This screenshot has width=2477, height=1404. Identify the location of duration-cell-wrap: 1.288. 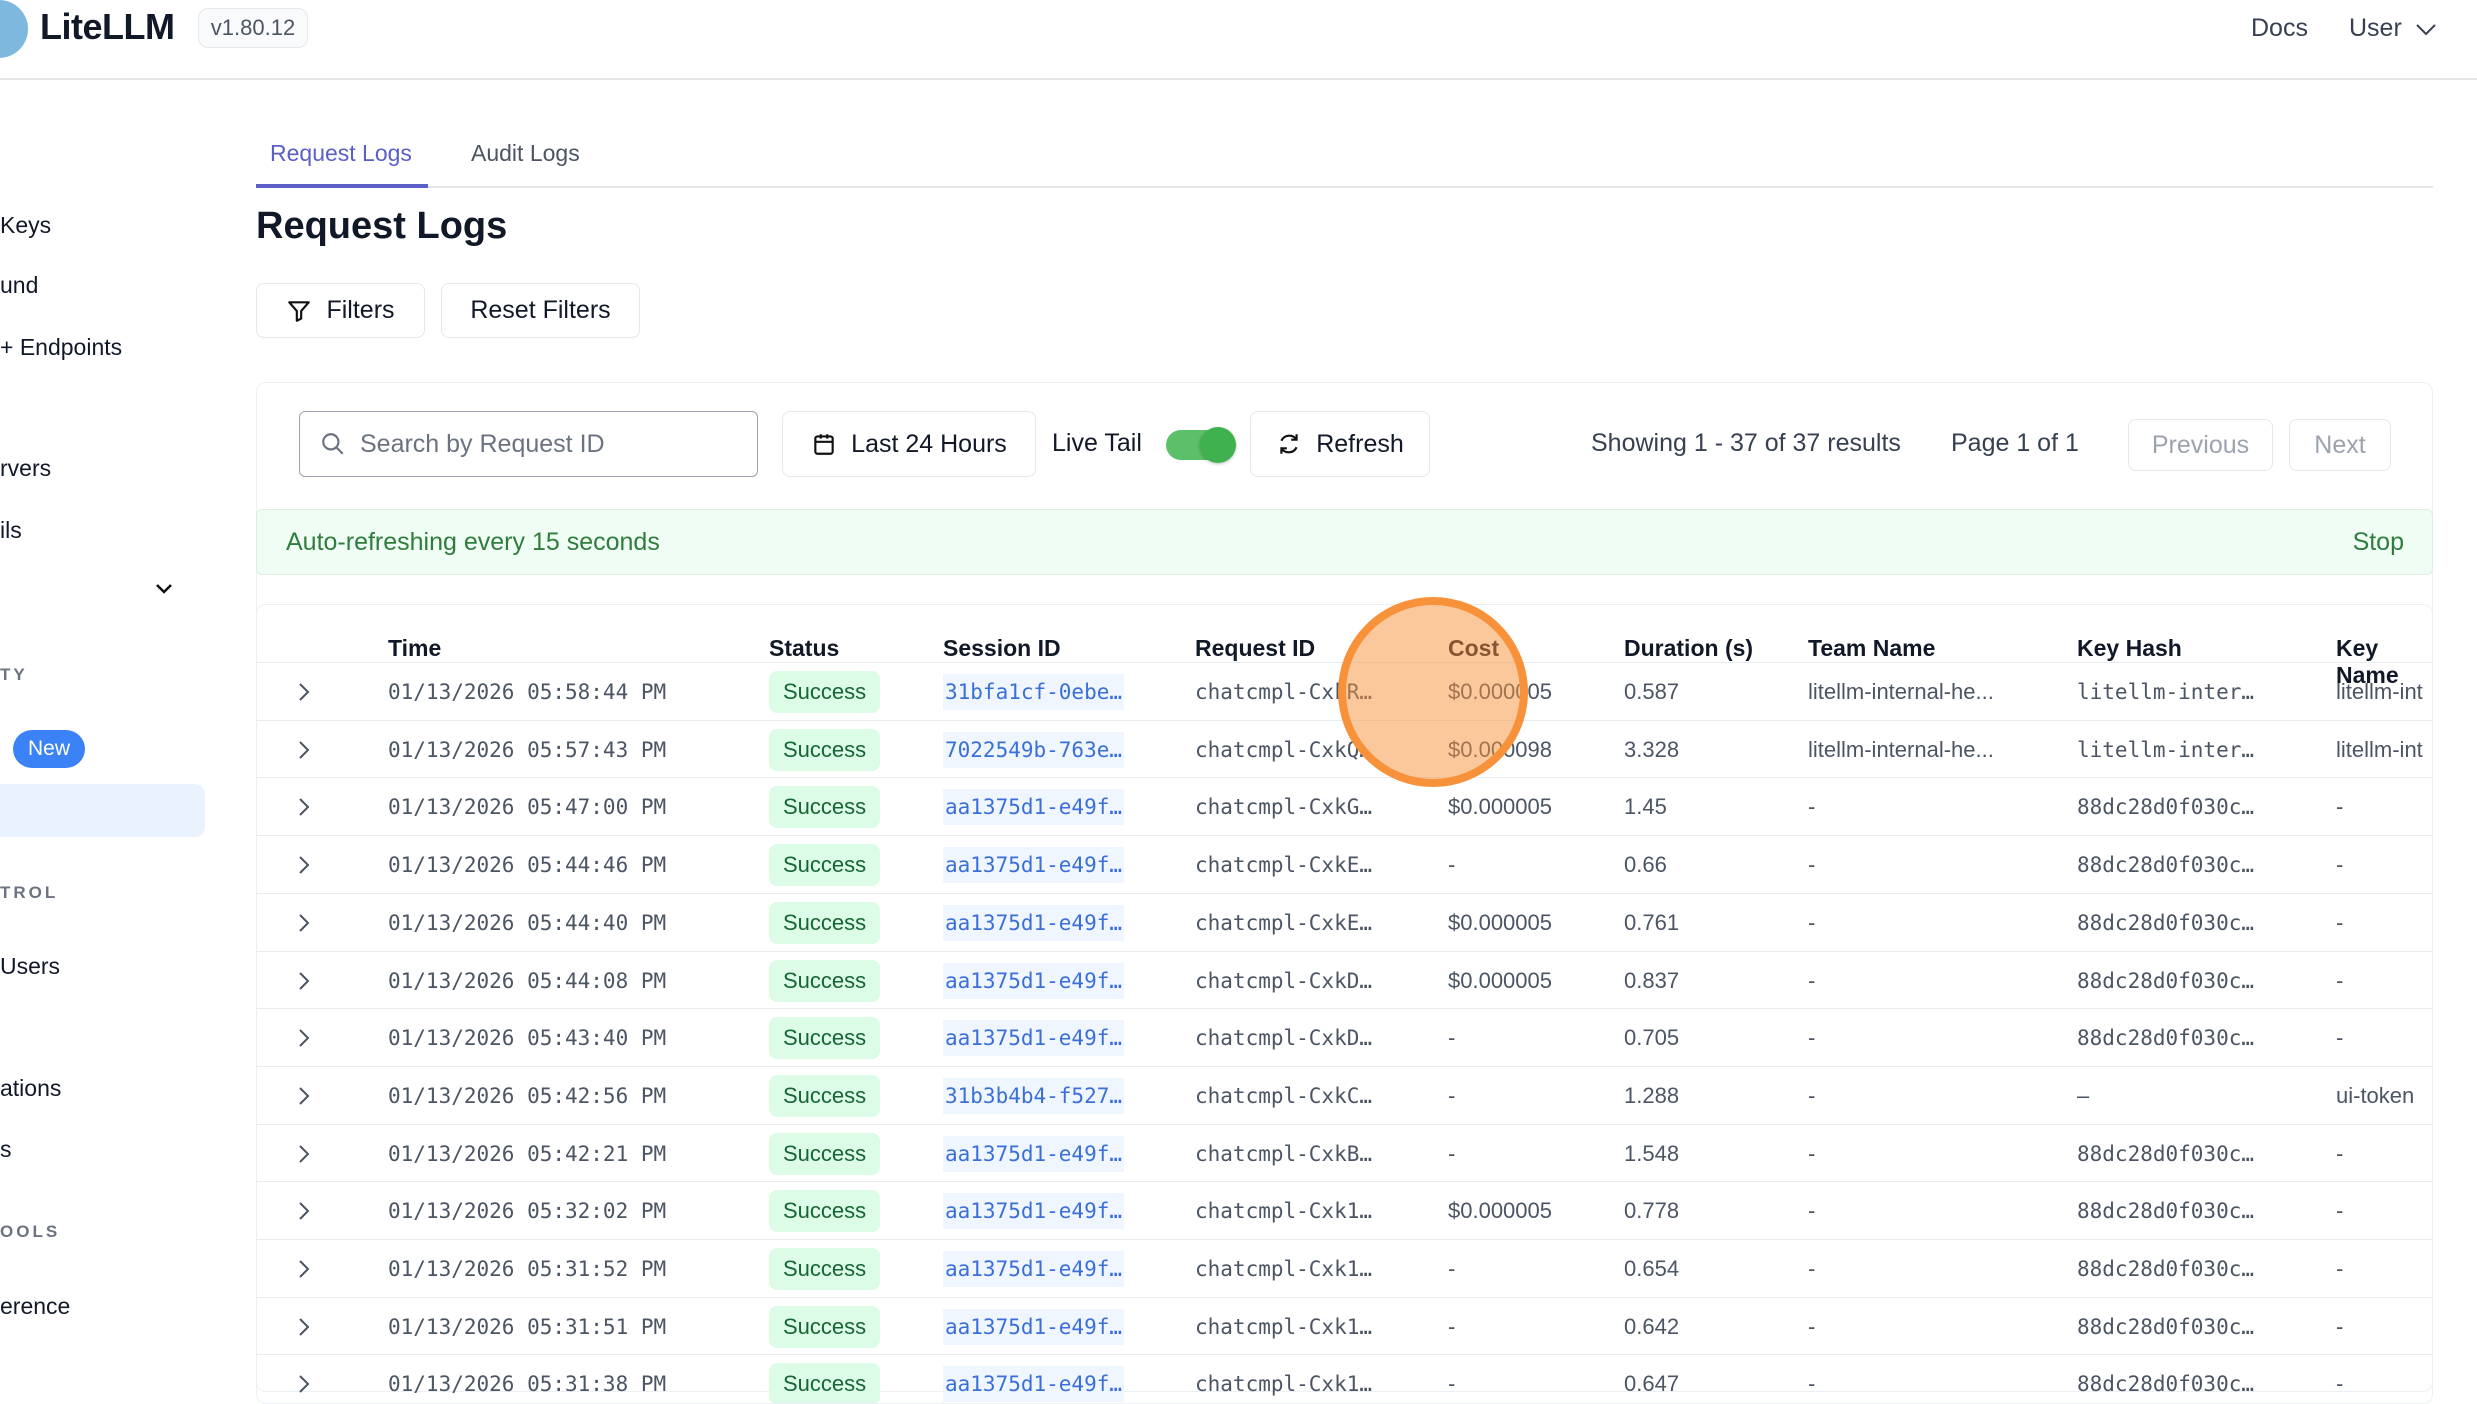
(1651, 1096).